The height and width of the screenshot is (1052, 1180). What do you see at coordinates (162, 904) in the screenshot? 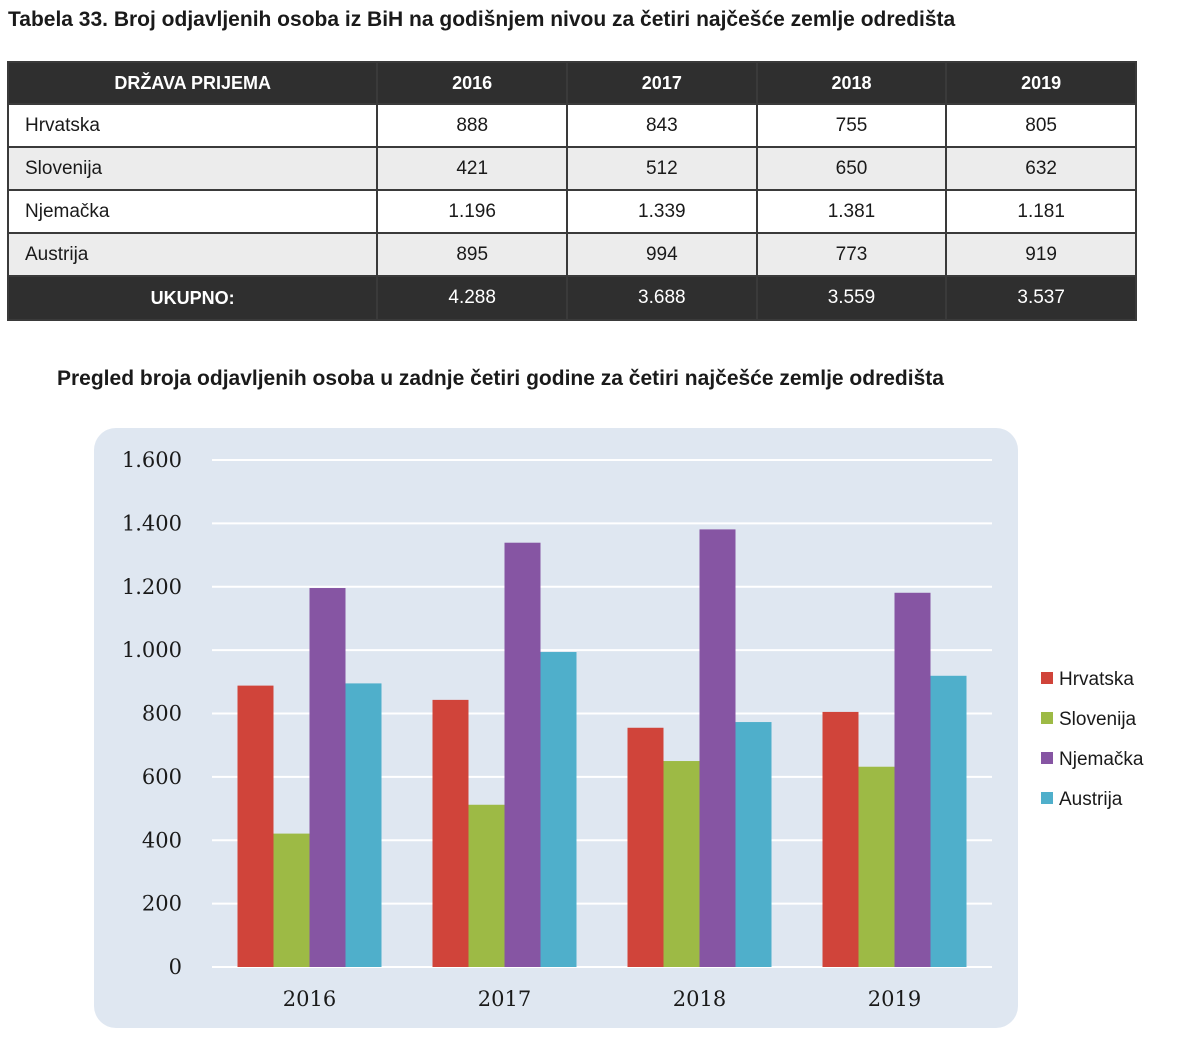
I see `y-tick-label: 200` at bounding box center [162, 904].